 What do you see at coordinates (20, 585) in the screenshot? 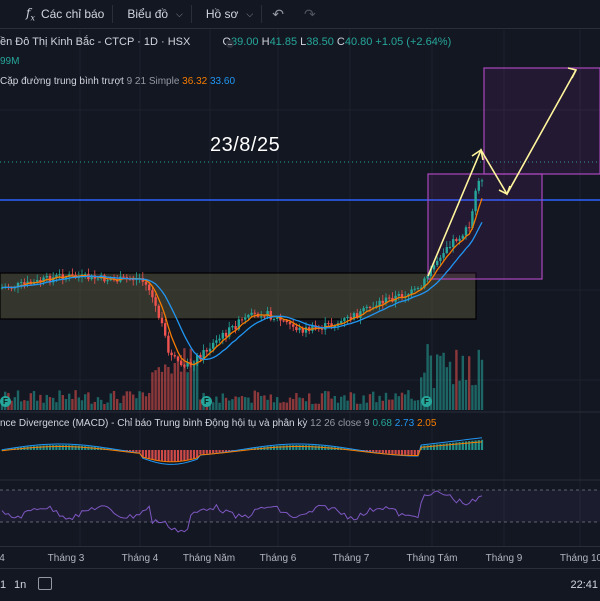
I see `range-button: 1n` at bounding box center [20, 585].